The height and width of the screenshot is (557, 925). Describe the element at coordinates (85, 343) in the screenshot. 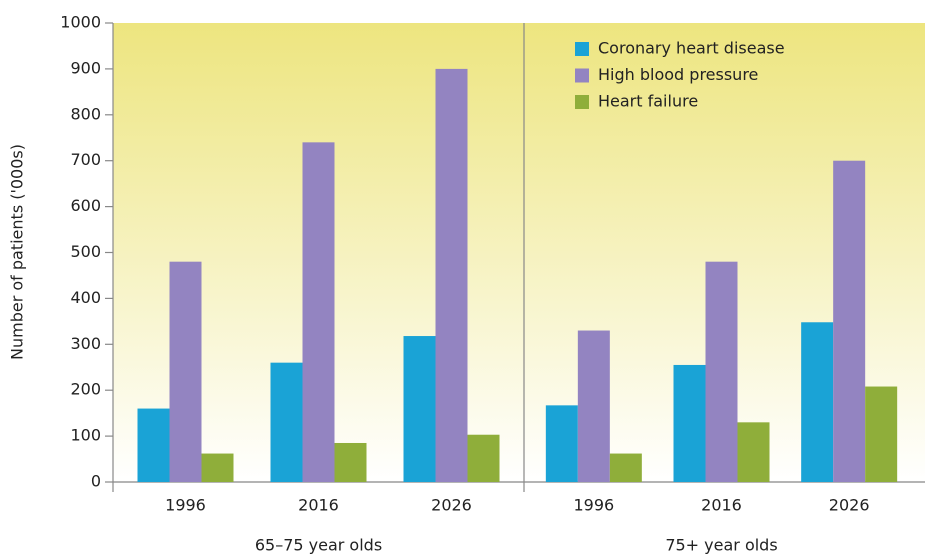

I see `y-tick-label: 300` at that location.